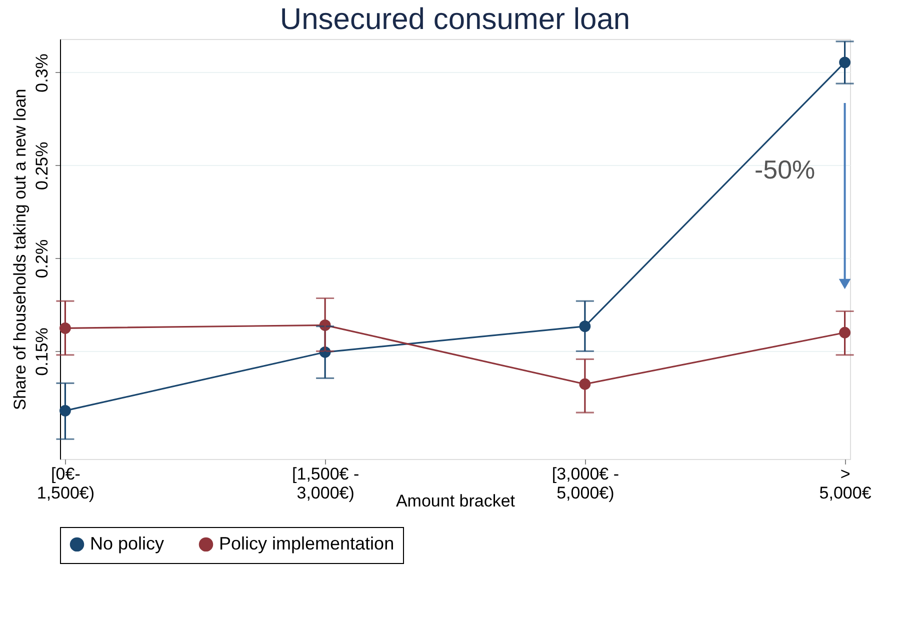 This screenshot has height=618, width=910. What do you see at coordinates (456, 501) in the screenshot?
I see `x-axis-title: Amount bracket` at bounding box center [456, 501].